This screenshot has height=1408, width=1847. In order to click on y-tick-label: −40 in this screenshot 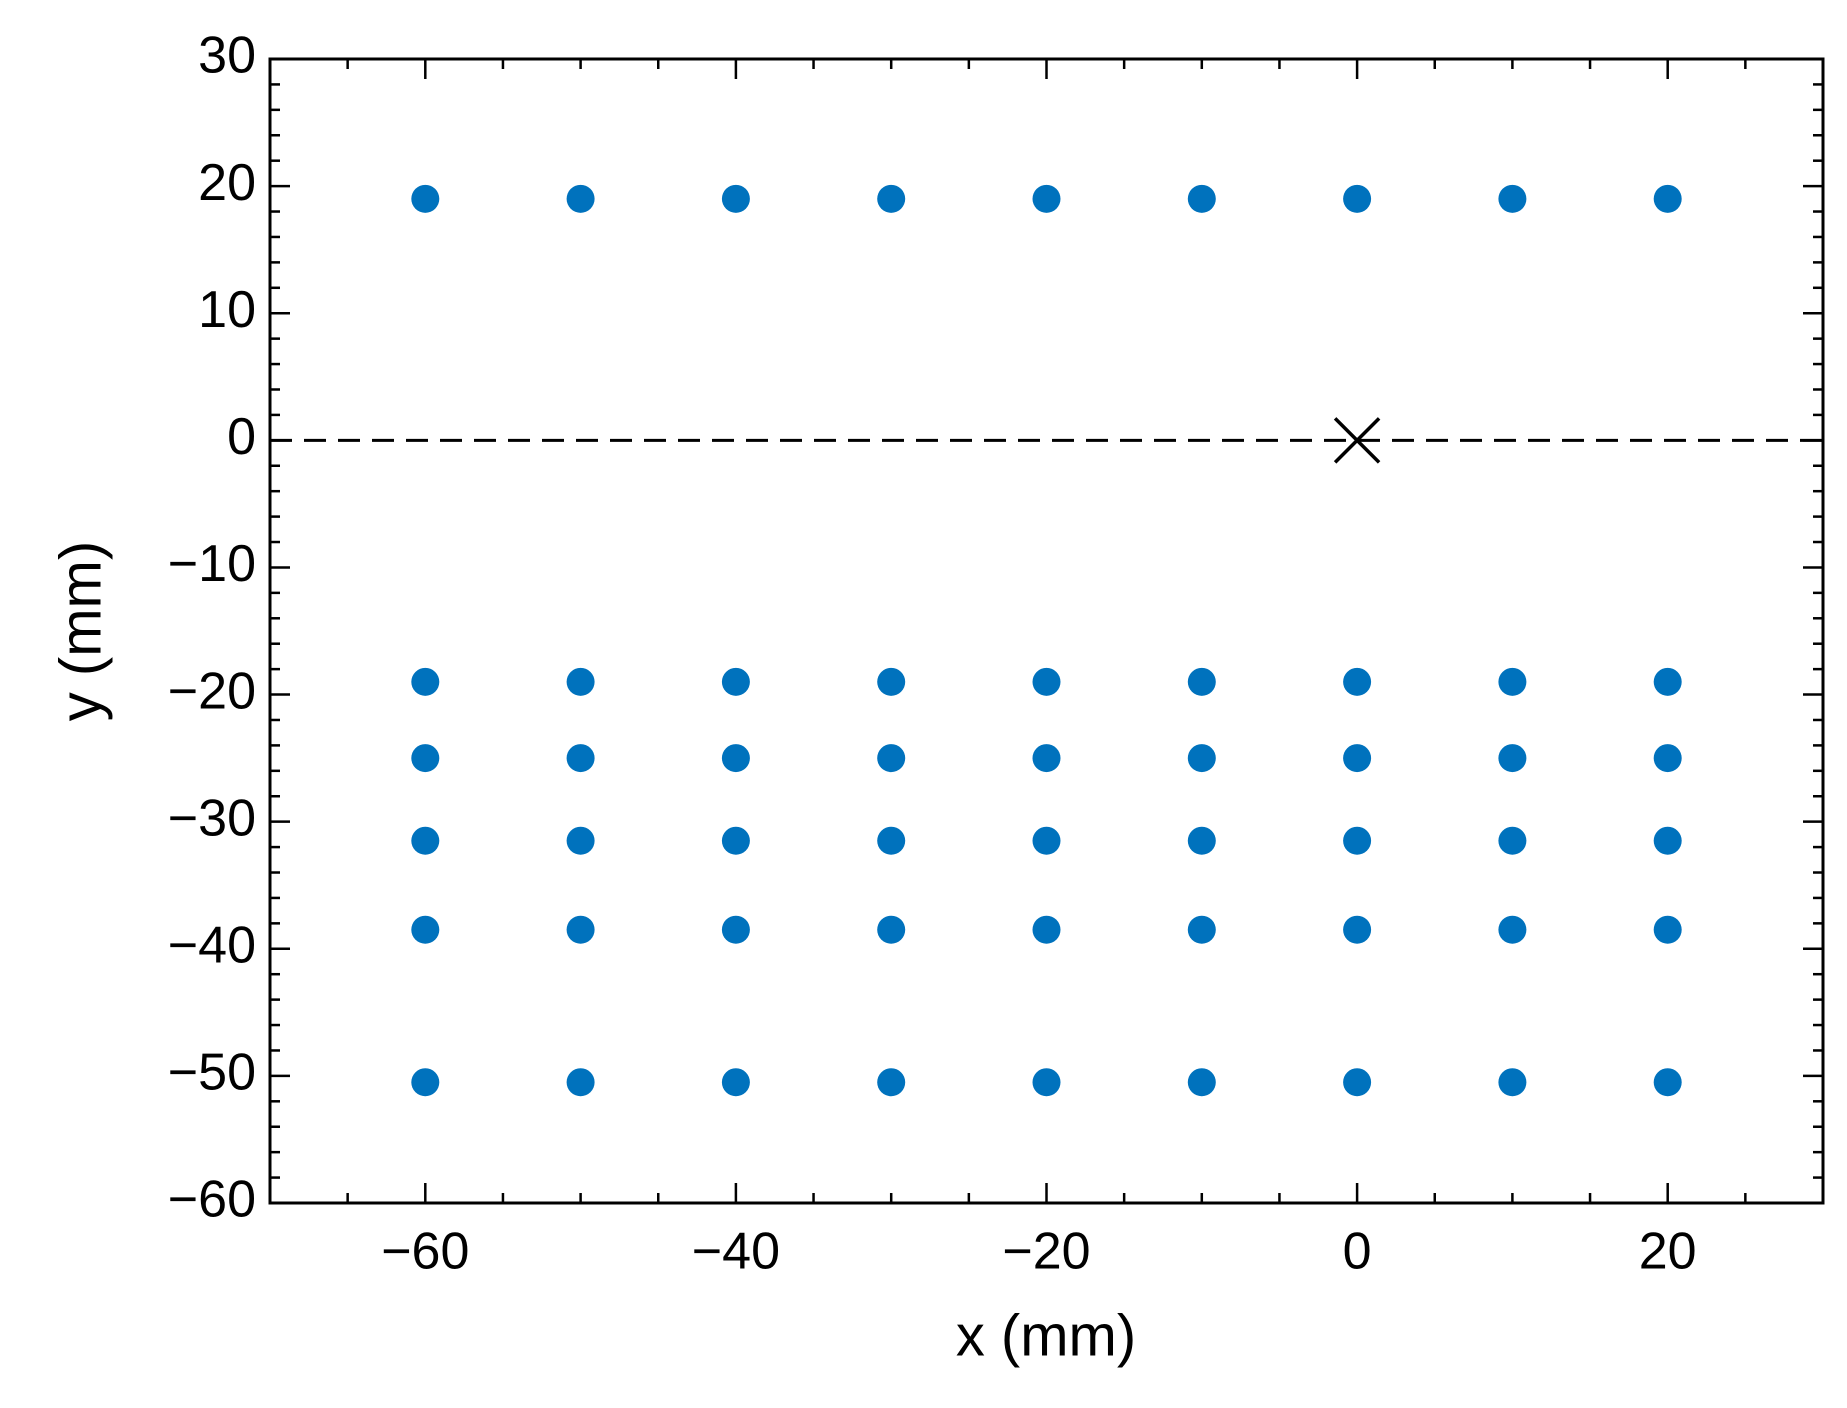, I will do `click(212, 946)`.